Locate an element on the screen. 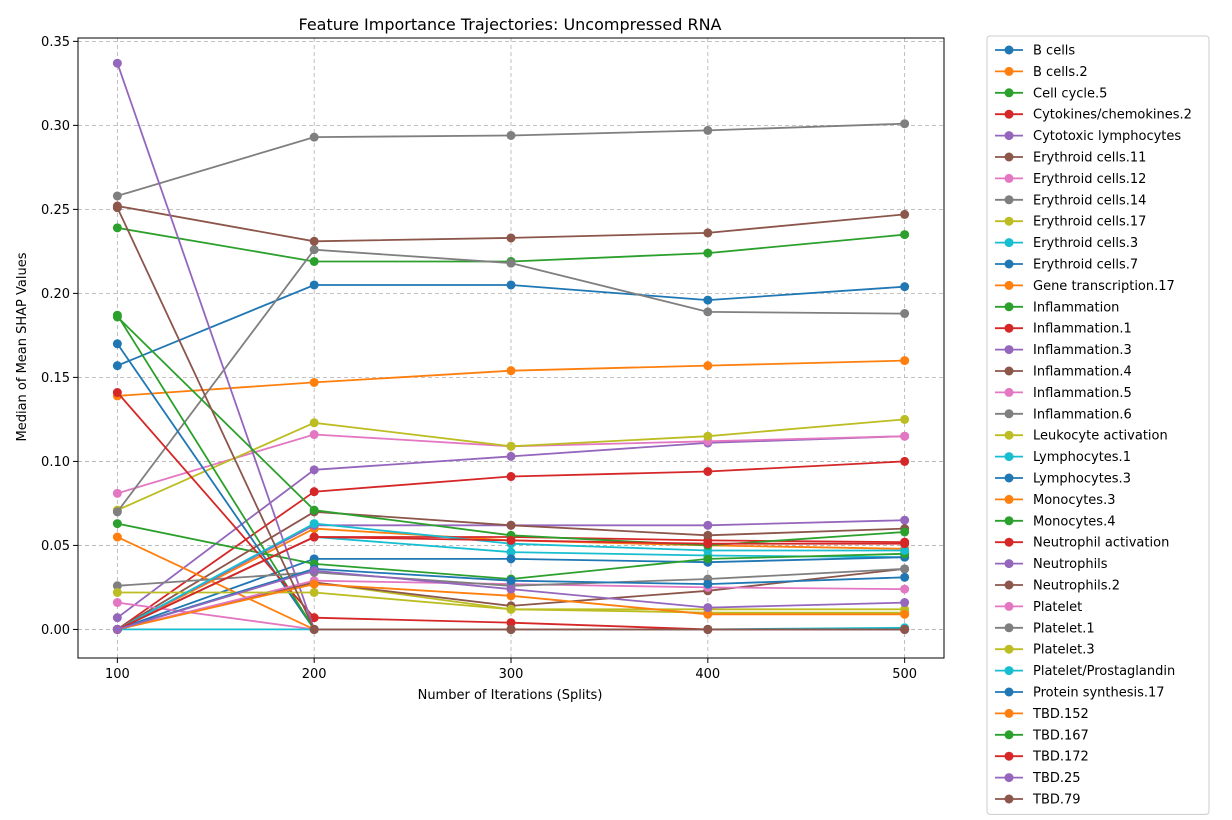 The image size is (1232, 820). legend-item: Cytotoxic lymphocytes is located at coordinates (1088, 136).